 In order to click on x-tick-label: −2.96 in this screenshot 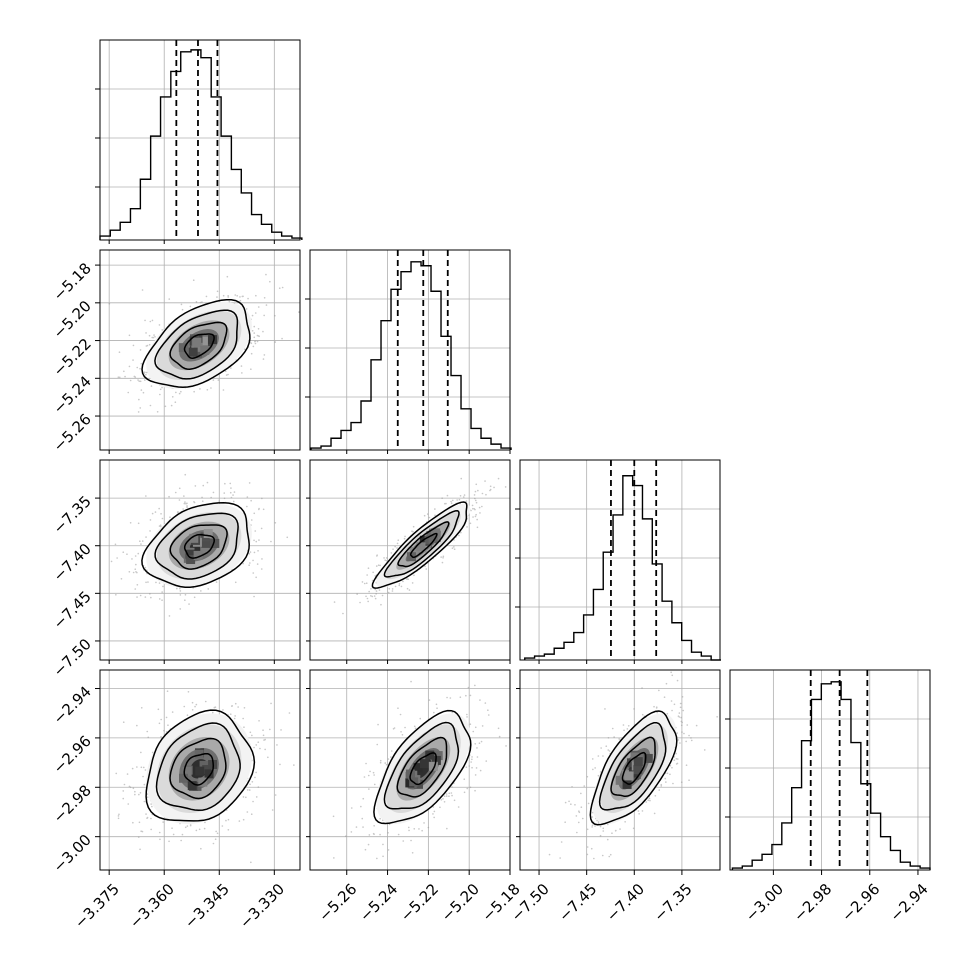, I will do `click(860, 902)`.